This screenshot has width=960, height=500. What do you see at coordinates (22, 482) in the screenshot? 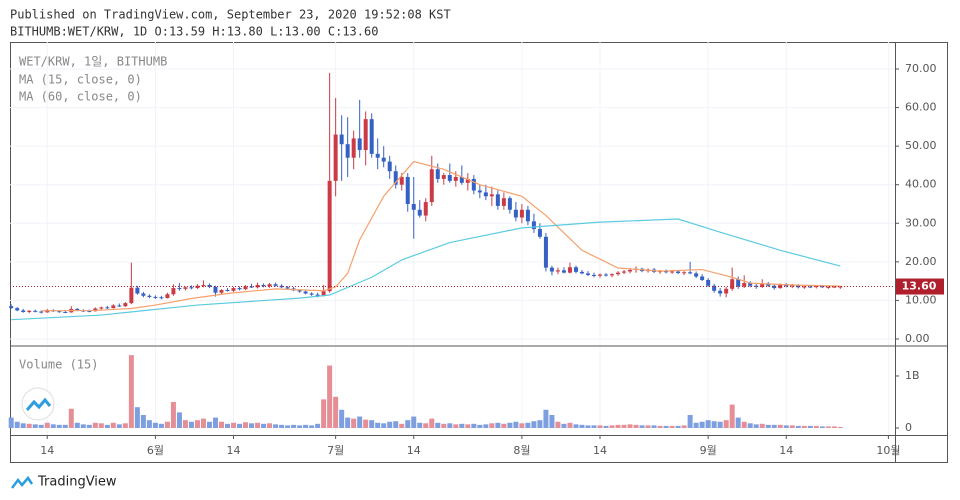
I see `footer-logo` at bounding box center [22, 482].